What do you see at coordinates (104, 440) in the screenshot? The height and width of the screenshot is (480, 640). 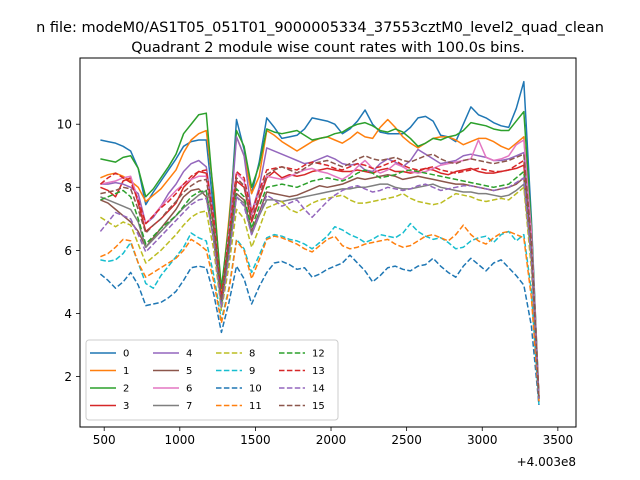 I see `x-tick-label: 500` at bounding box center [104, 440].